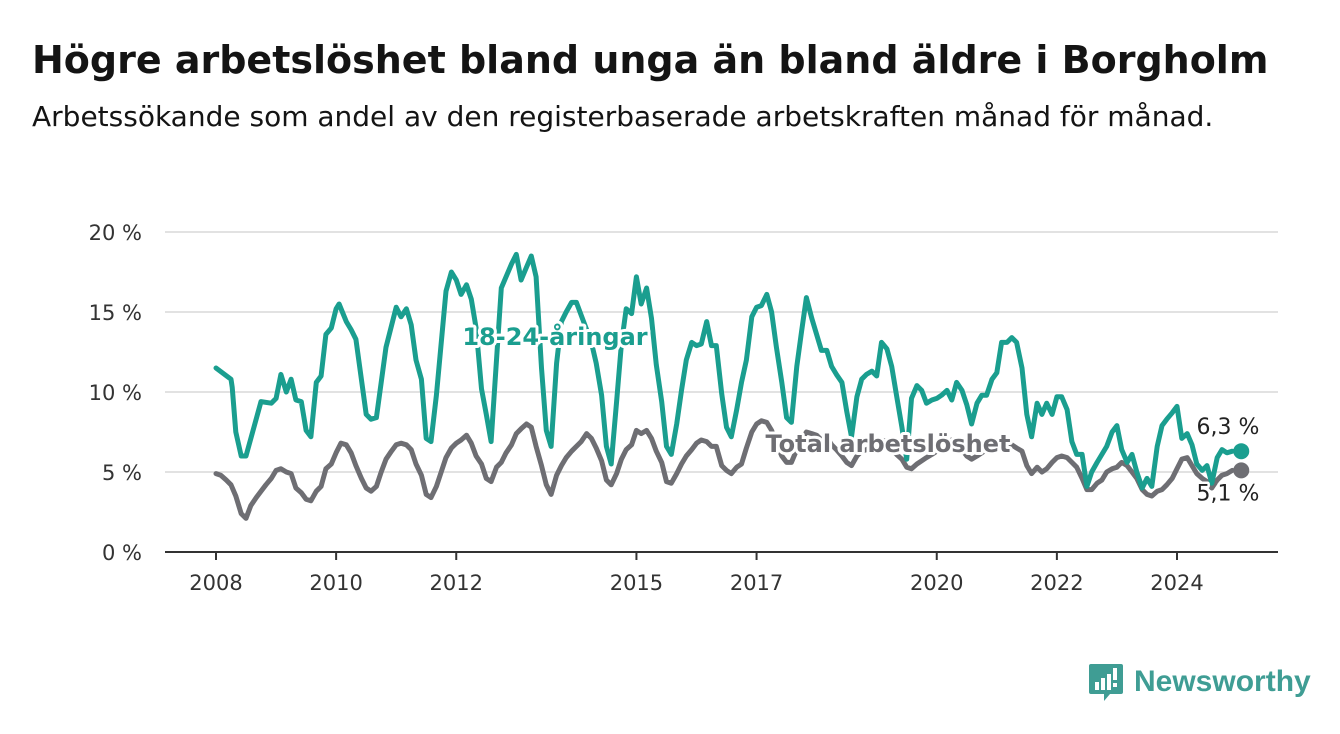 The width and height of the screenshot is (1340, 734). Describe the element at coordinates (936, 583) in the screenshot. I see `x-tick-label: 2020` at that location.